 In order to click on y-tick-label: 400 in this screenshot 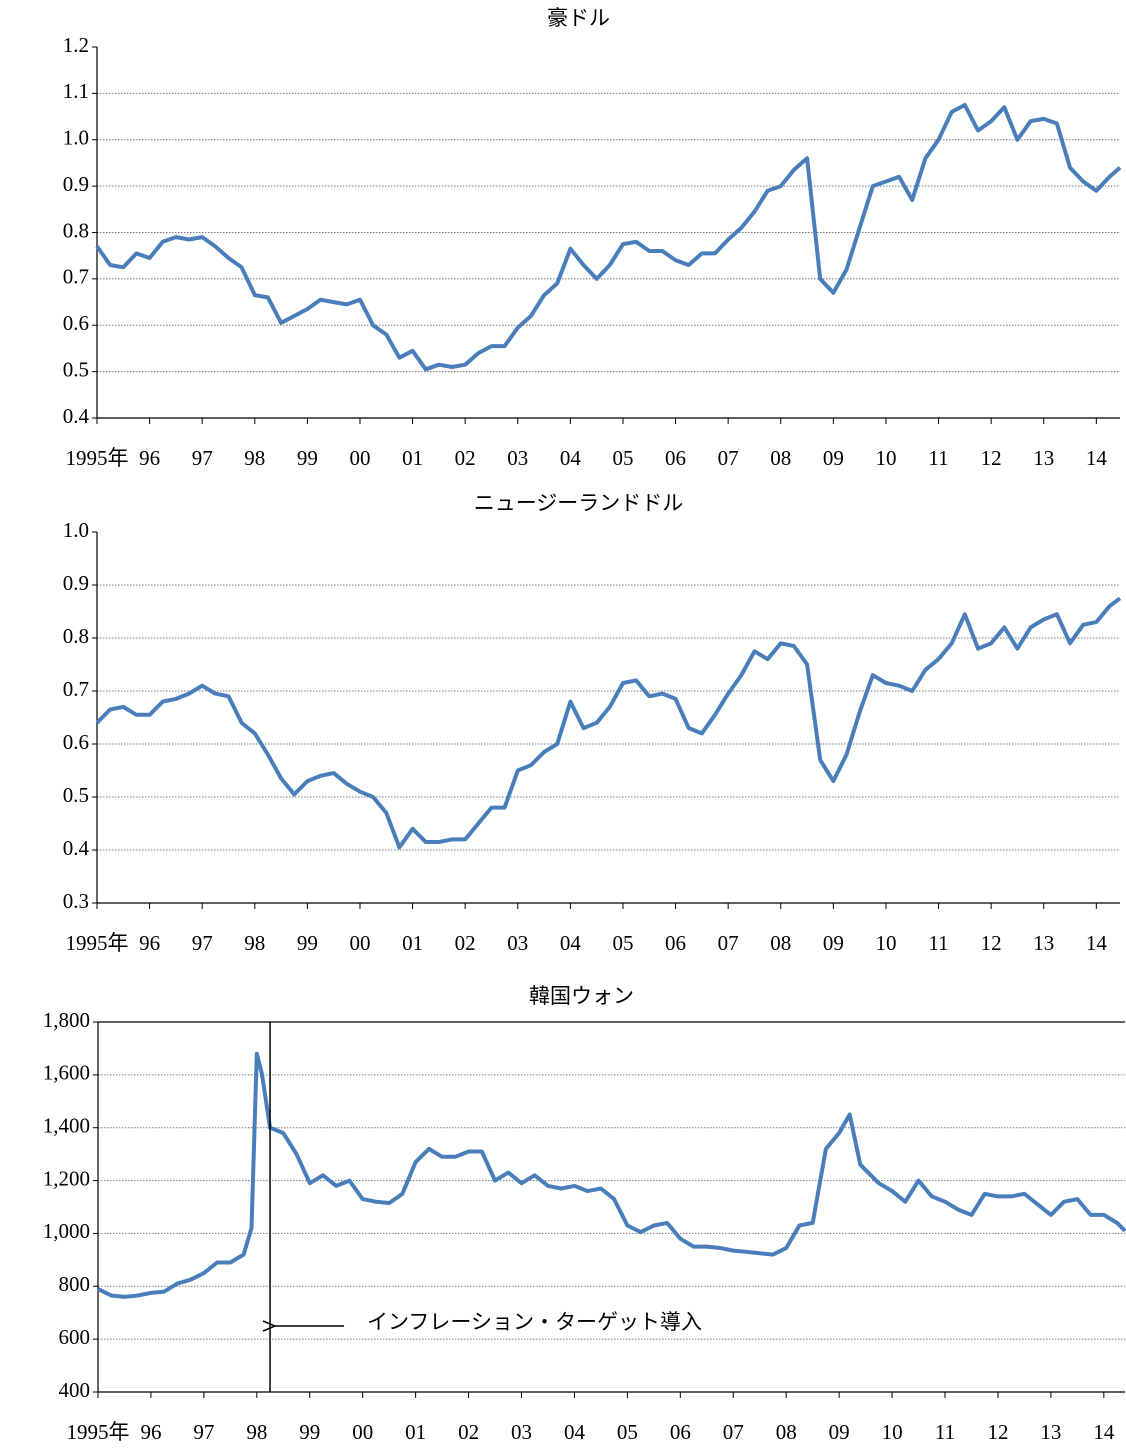, I will do `click(75, 1390)`.